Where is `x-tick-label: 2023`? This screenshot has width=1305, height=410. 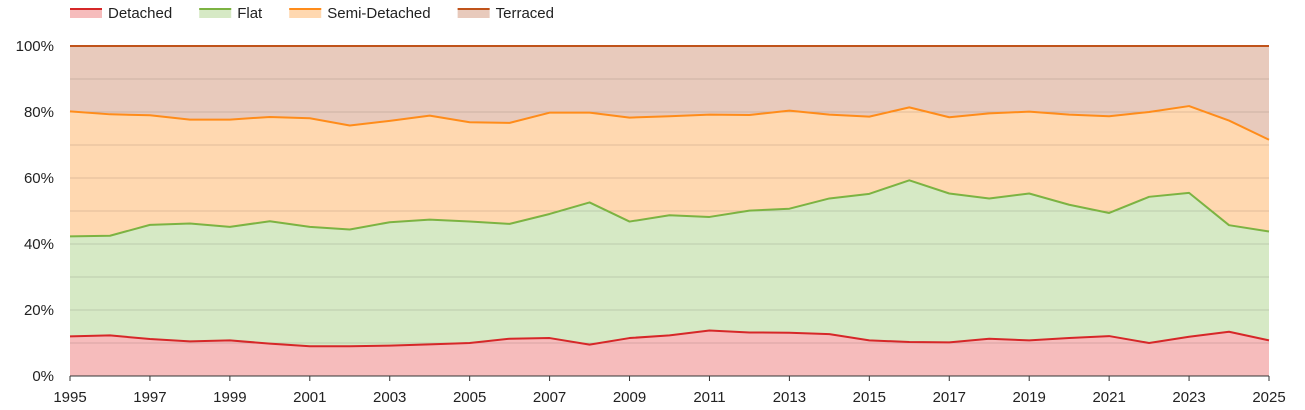
x-tick-label: 2023 is located at coordinates (1188, 397).